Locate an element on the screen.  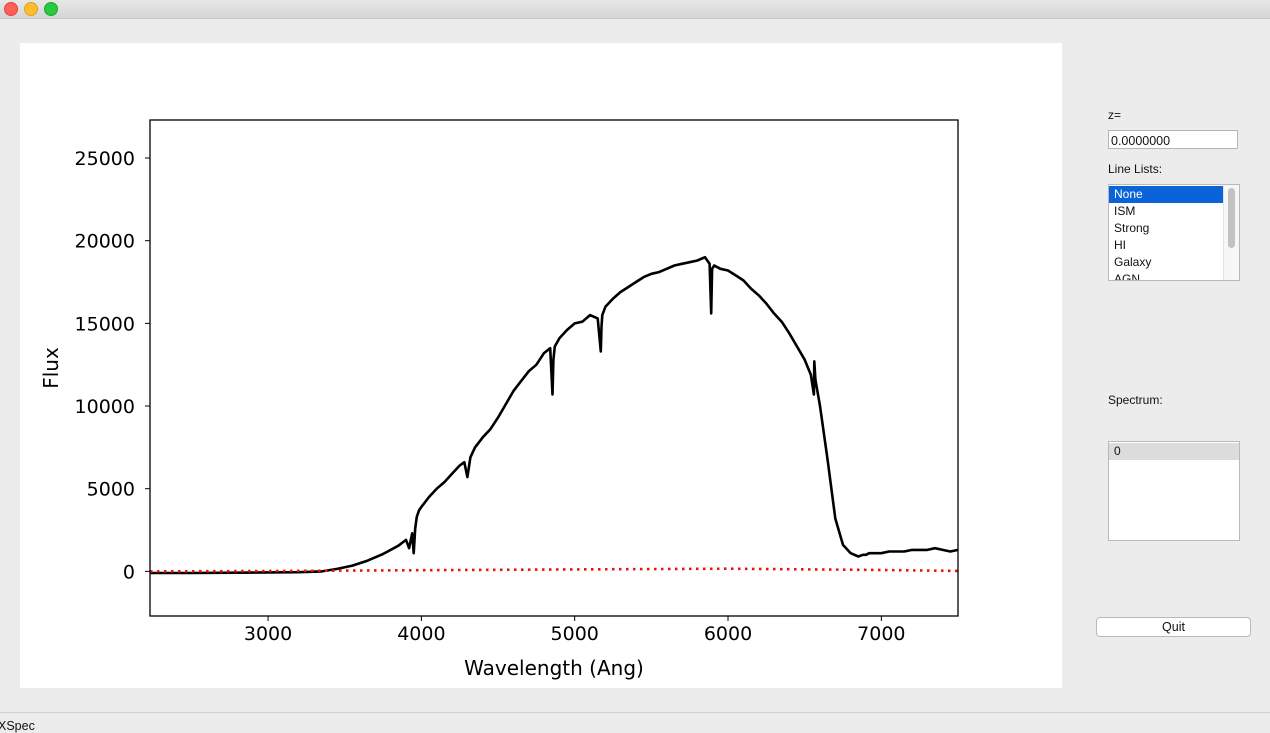
line-lists-label: Line Lists: is located at coordinates (1135, 169).